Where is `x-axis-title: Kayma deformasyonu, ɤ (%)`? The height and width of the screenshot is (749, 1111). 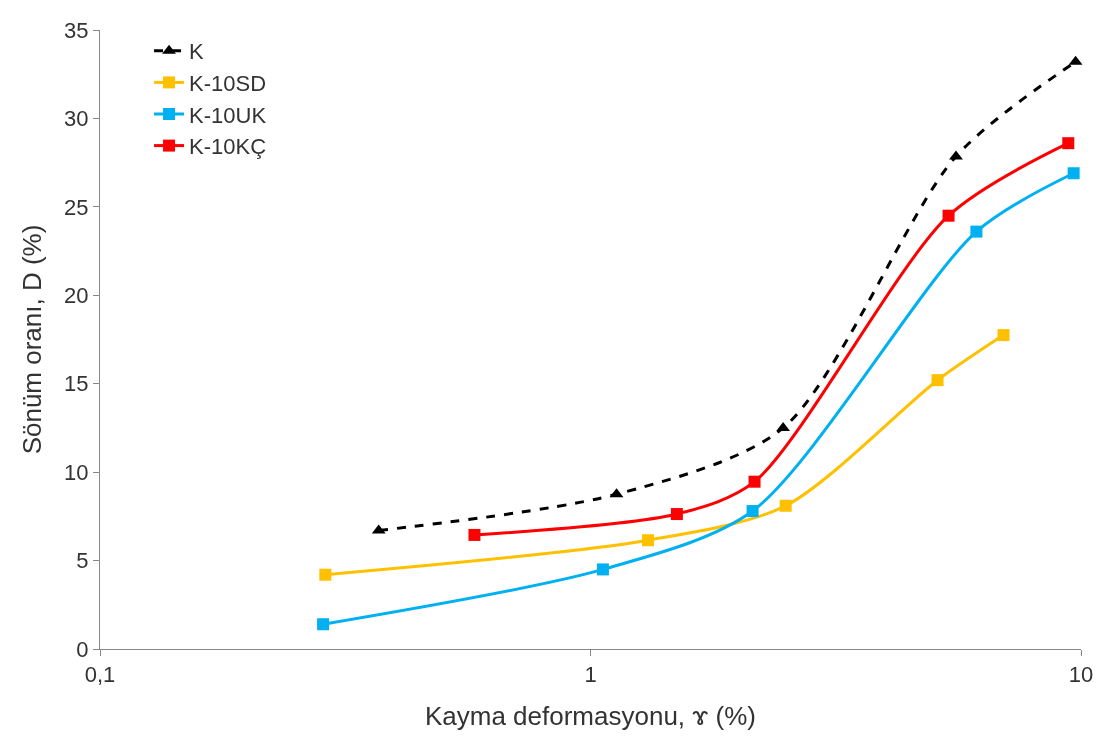 x-axis-title: Kayma deformasyonu, ɤ (%) is located at coordinates (590, 716).